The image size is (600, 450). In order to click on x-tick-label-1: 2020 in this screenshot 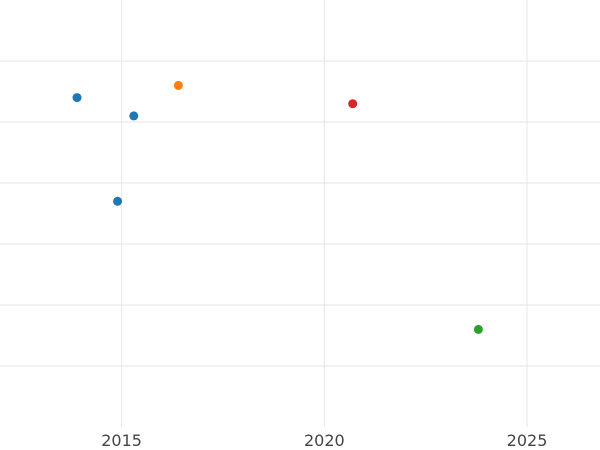, I will do `click(324, 440)`.